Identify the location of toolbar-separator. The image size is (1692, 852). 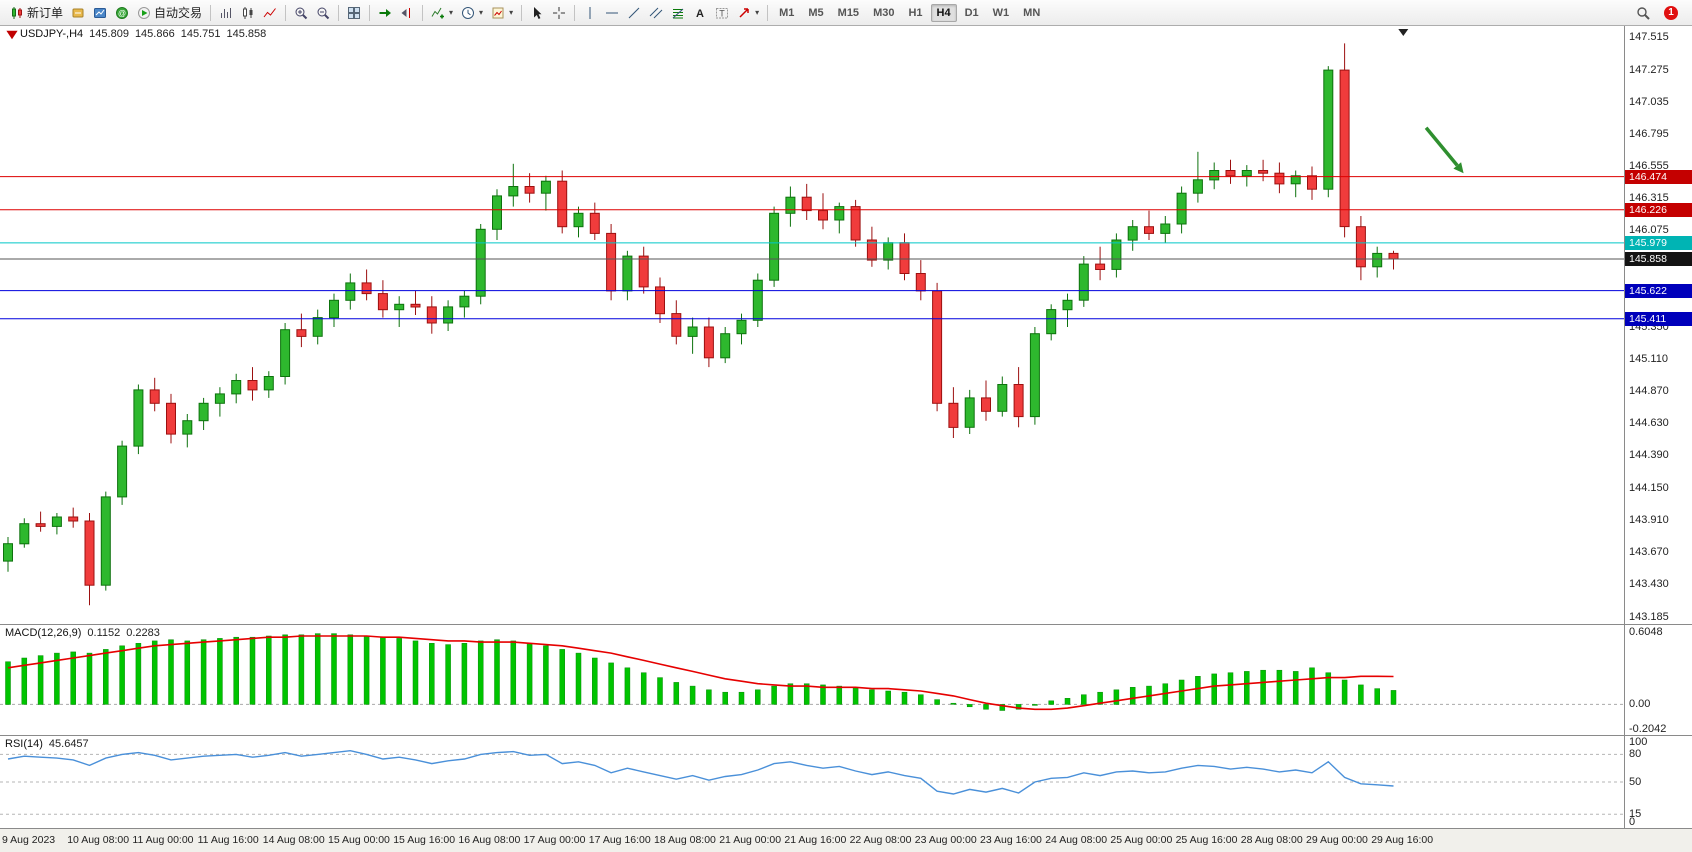
(423, 12).